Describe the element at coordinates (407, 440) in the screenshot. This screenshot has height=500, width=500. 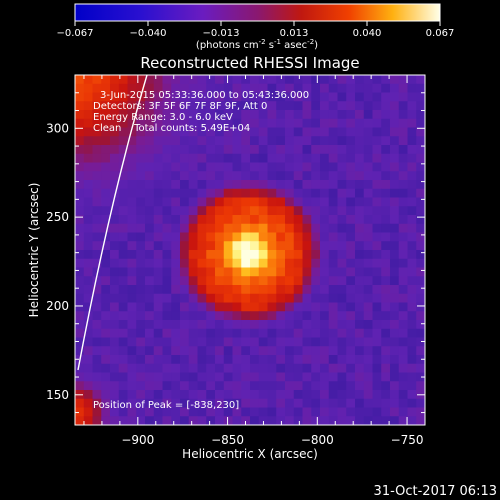
I see `x-tick-label: −750` at that location.